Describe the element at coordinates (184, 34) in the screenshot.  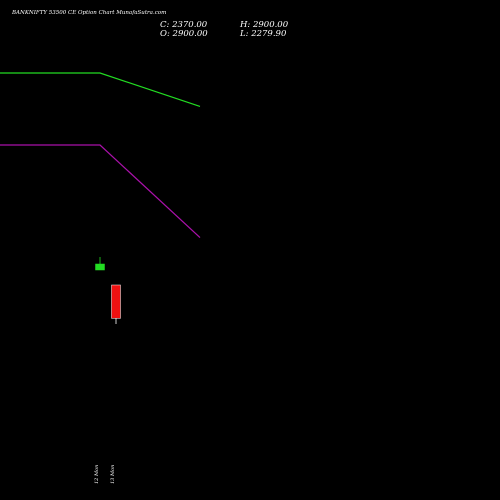
I see `open-value: O: 2900.00` at that location.